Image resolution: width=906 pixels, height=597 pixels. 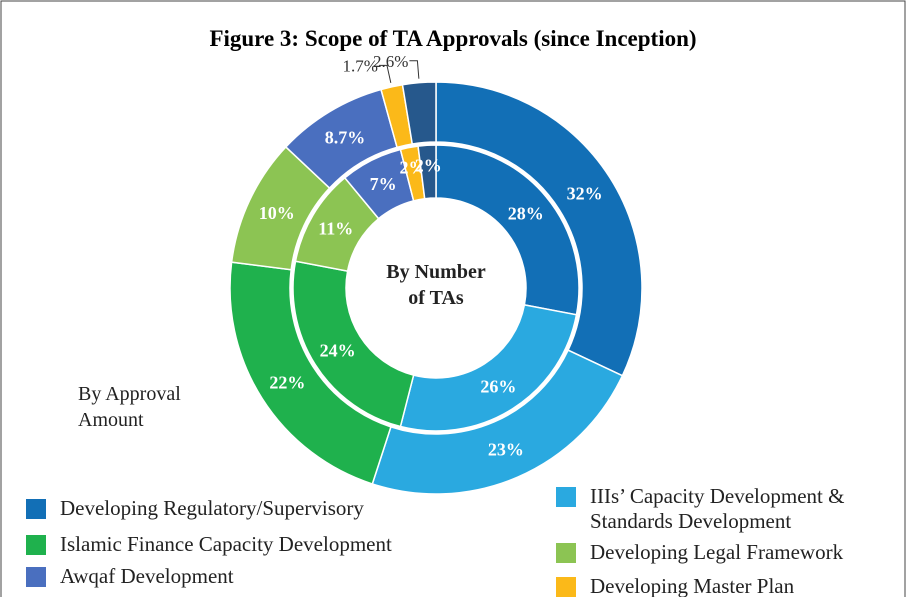 I want to click on legend-label: Awqaf Development, so click(x=147, y=576).